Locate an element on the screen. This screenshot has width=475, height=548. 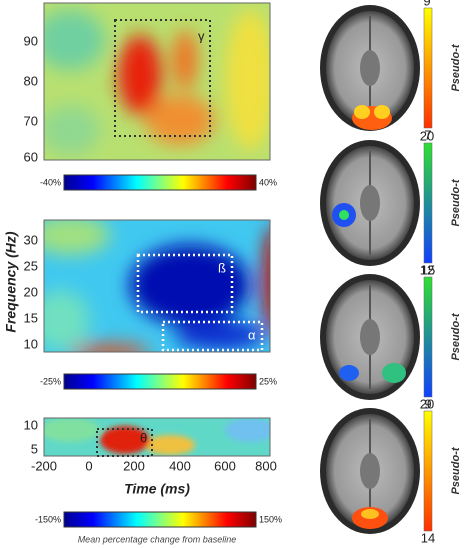
colorbar-min: 15 is located at coordinates (428, 269).